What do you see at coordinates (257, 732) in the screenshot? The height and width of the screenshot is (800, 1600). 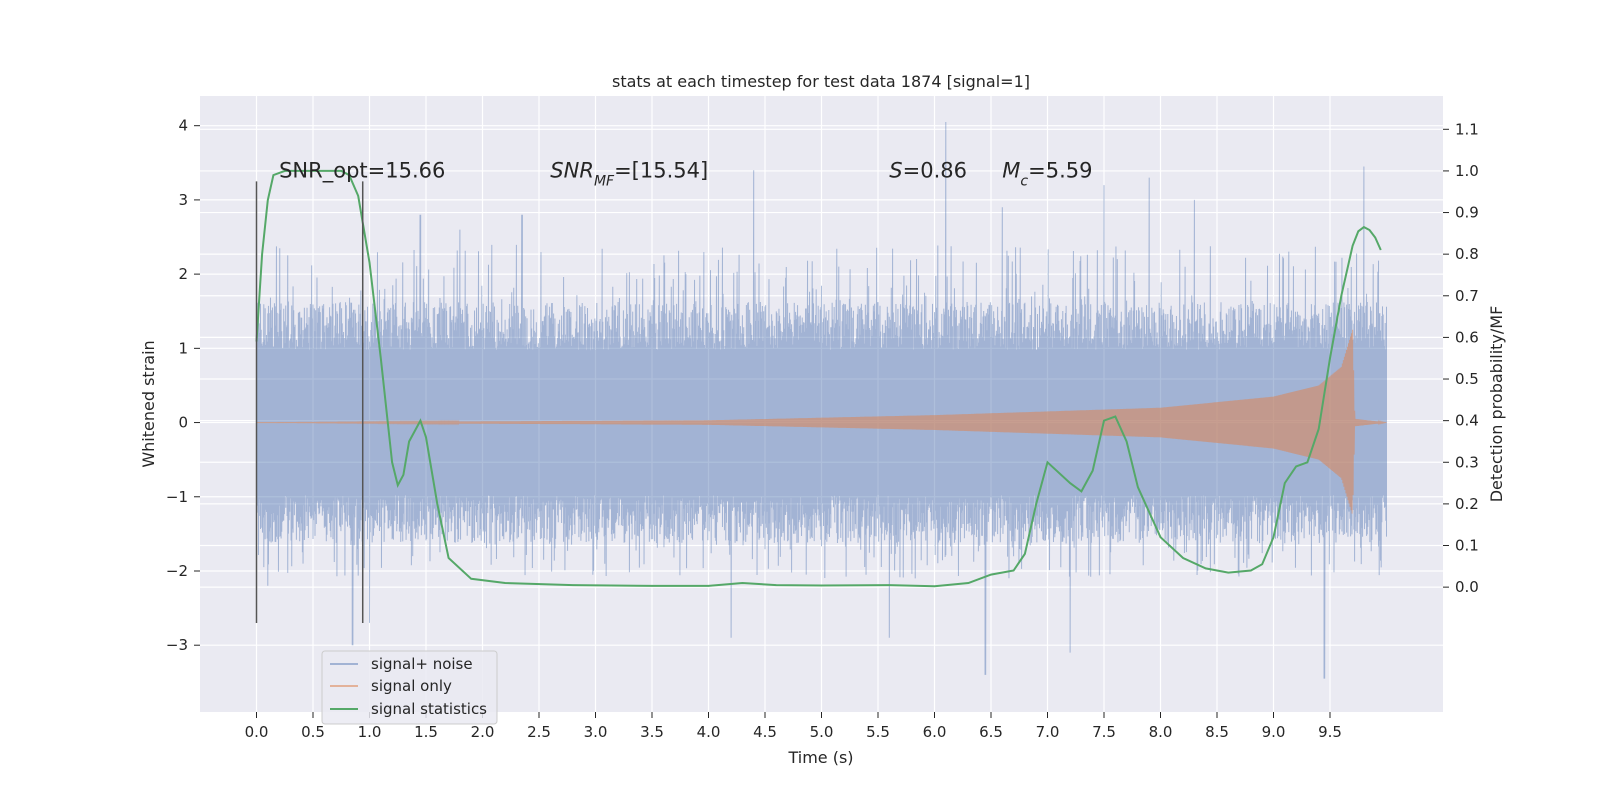 I see `x-tick-label: 0.0` at bounding box center [257, 732].